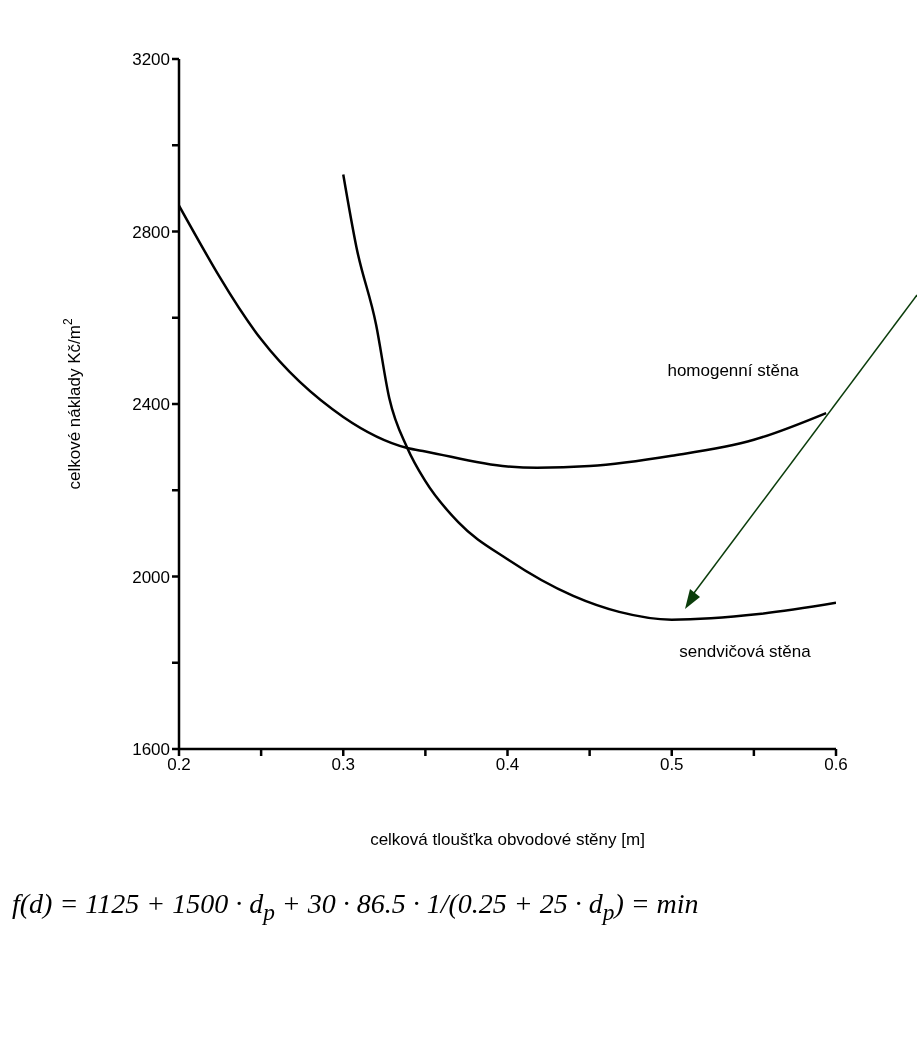  I want to click on y-tick-label: 2000, so click(151, 577).